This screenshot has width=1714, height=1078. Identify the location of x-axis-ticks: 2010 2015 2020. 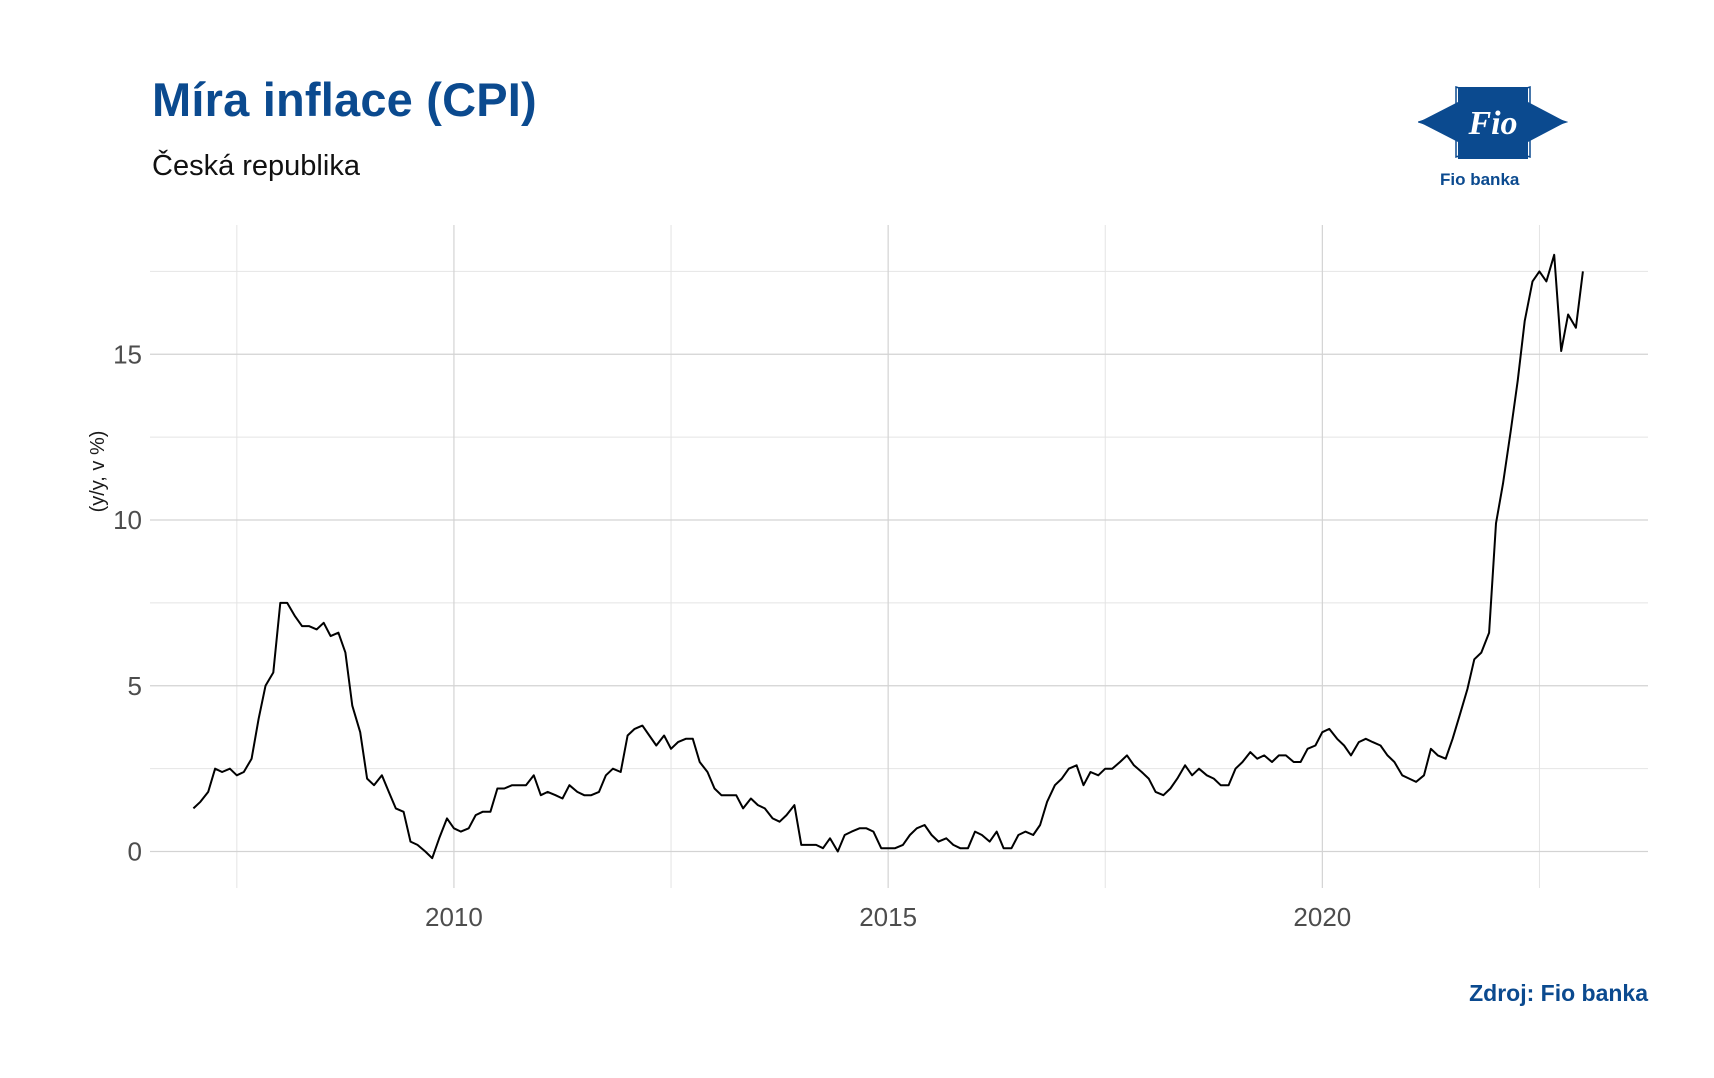
(888, 917).